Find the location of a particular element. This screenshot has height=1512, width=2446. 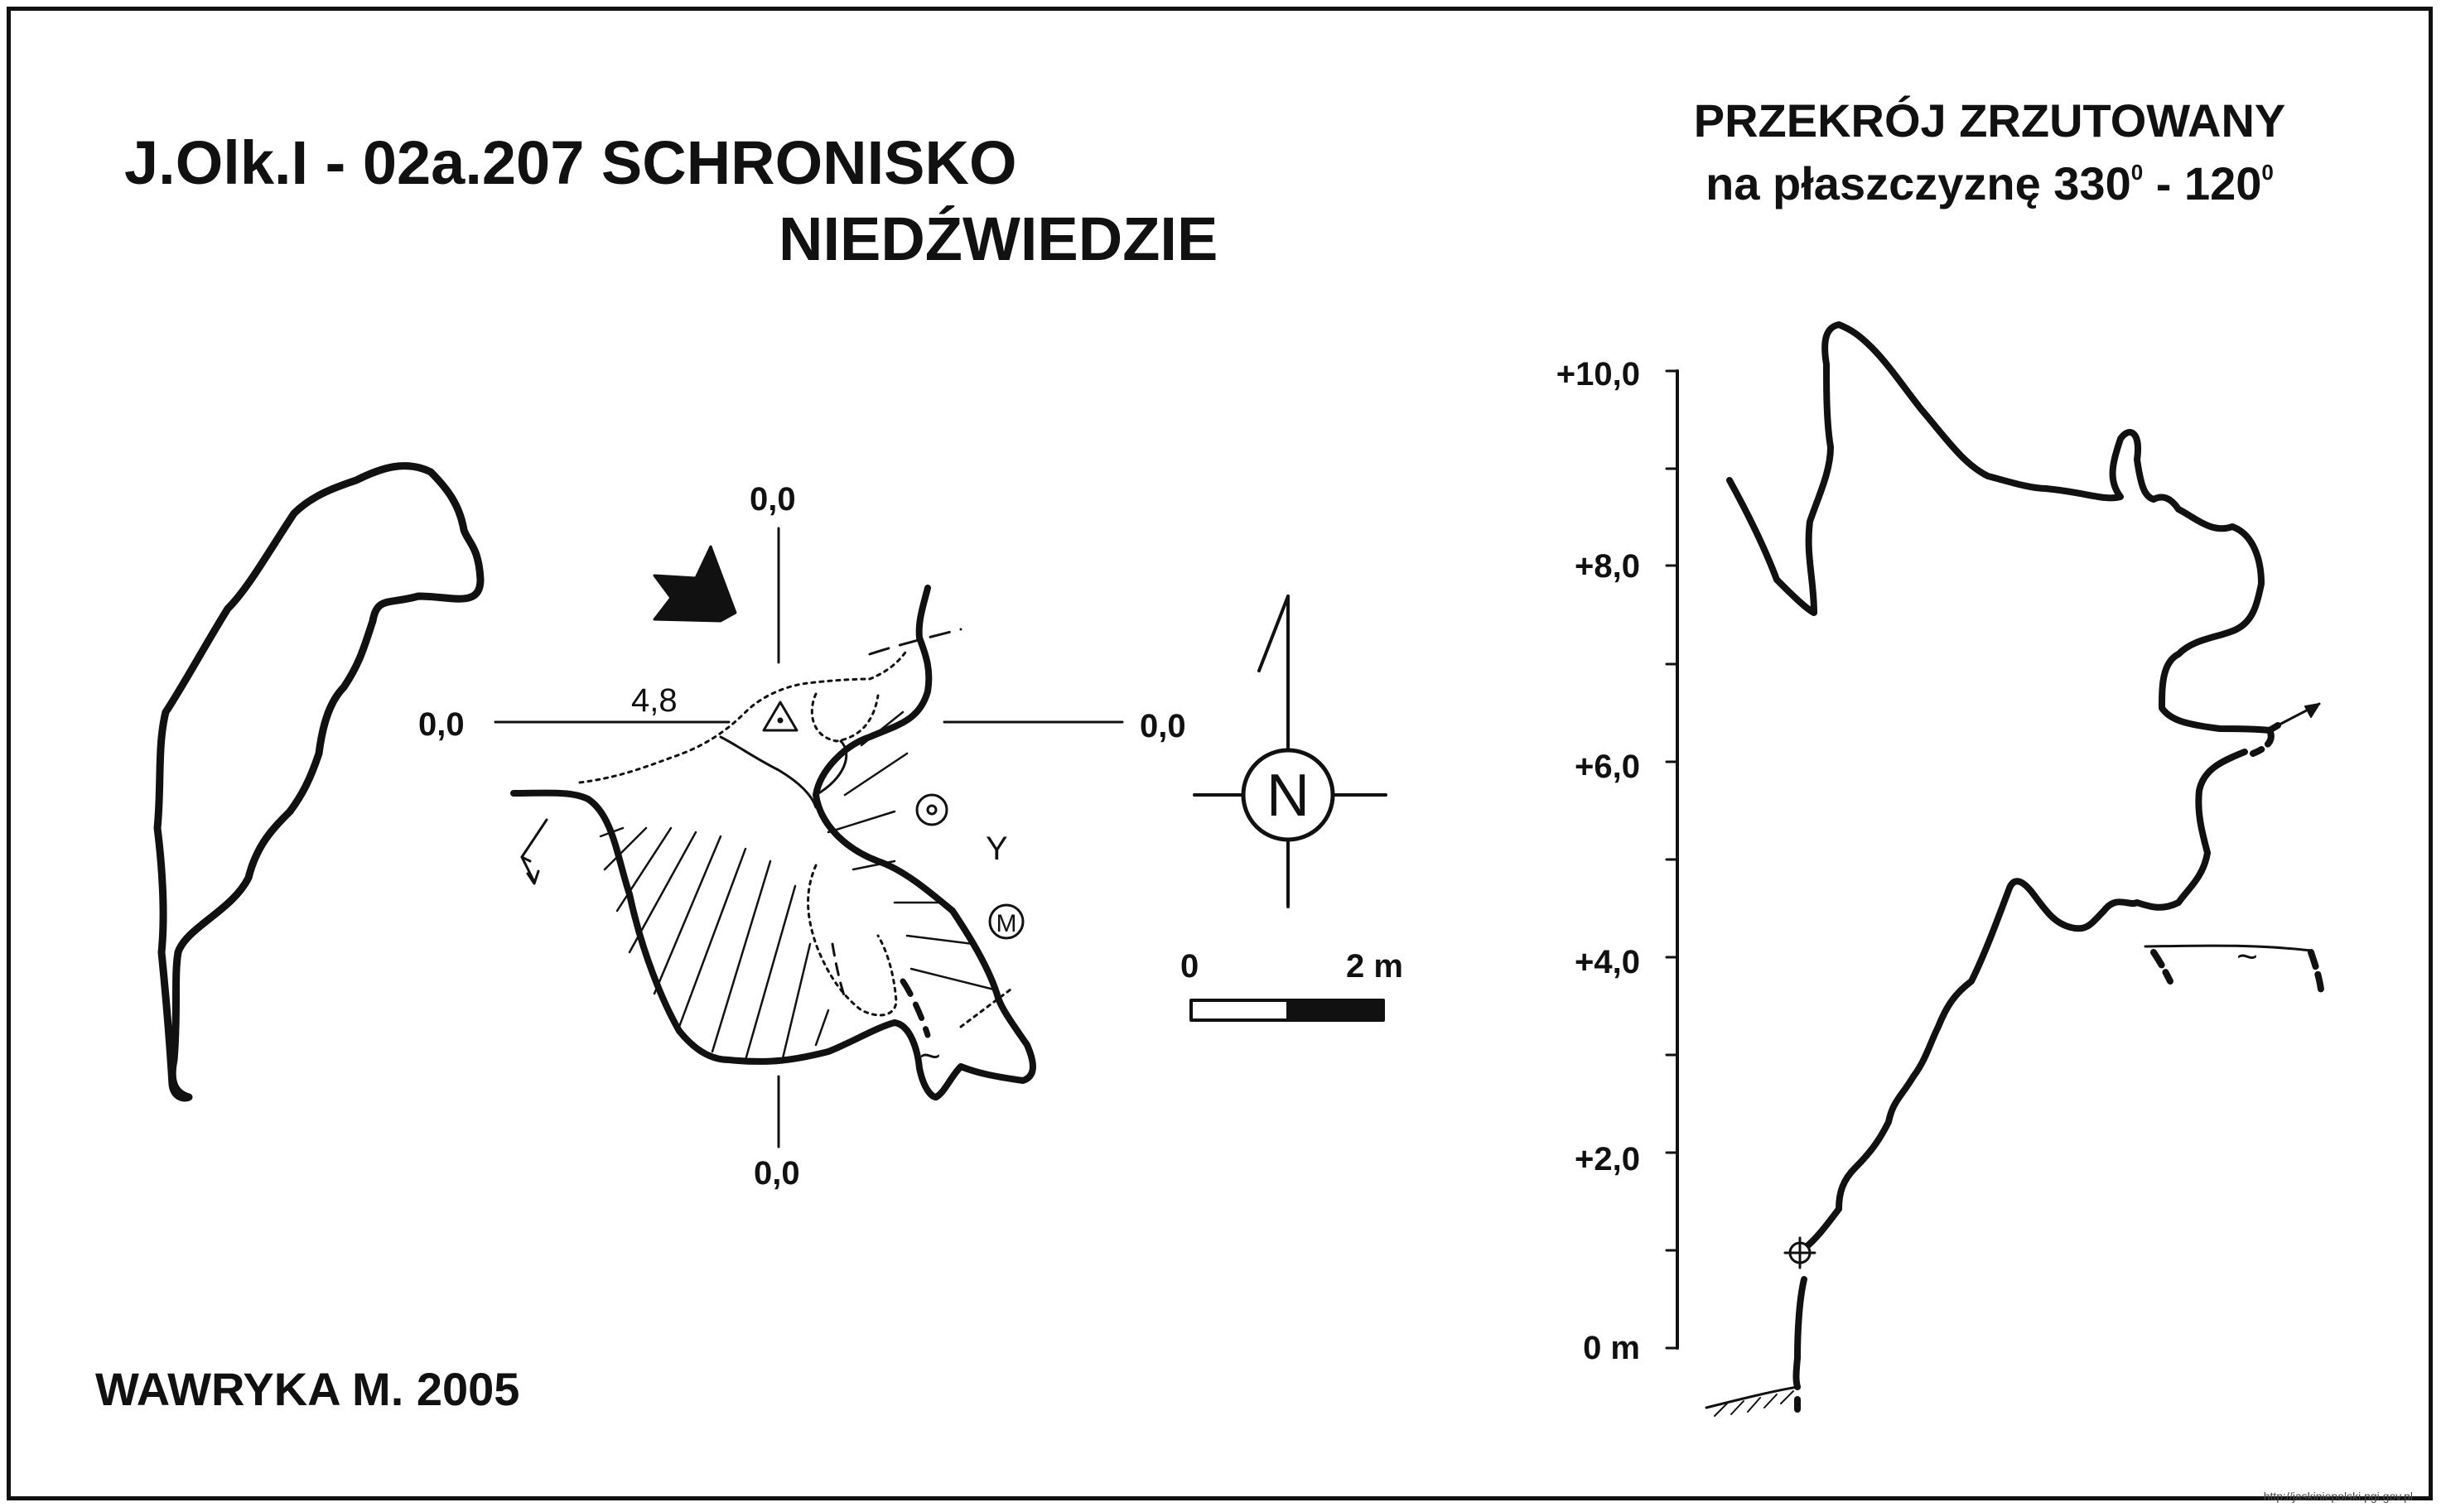

section-title-line2: na płaszczyznę 3300 - 1200 is located at coordinates (1989, 184).